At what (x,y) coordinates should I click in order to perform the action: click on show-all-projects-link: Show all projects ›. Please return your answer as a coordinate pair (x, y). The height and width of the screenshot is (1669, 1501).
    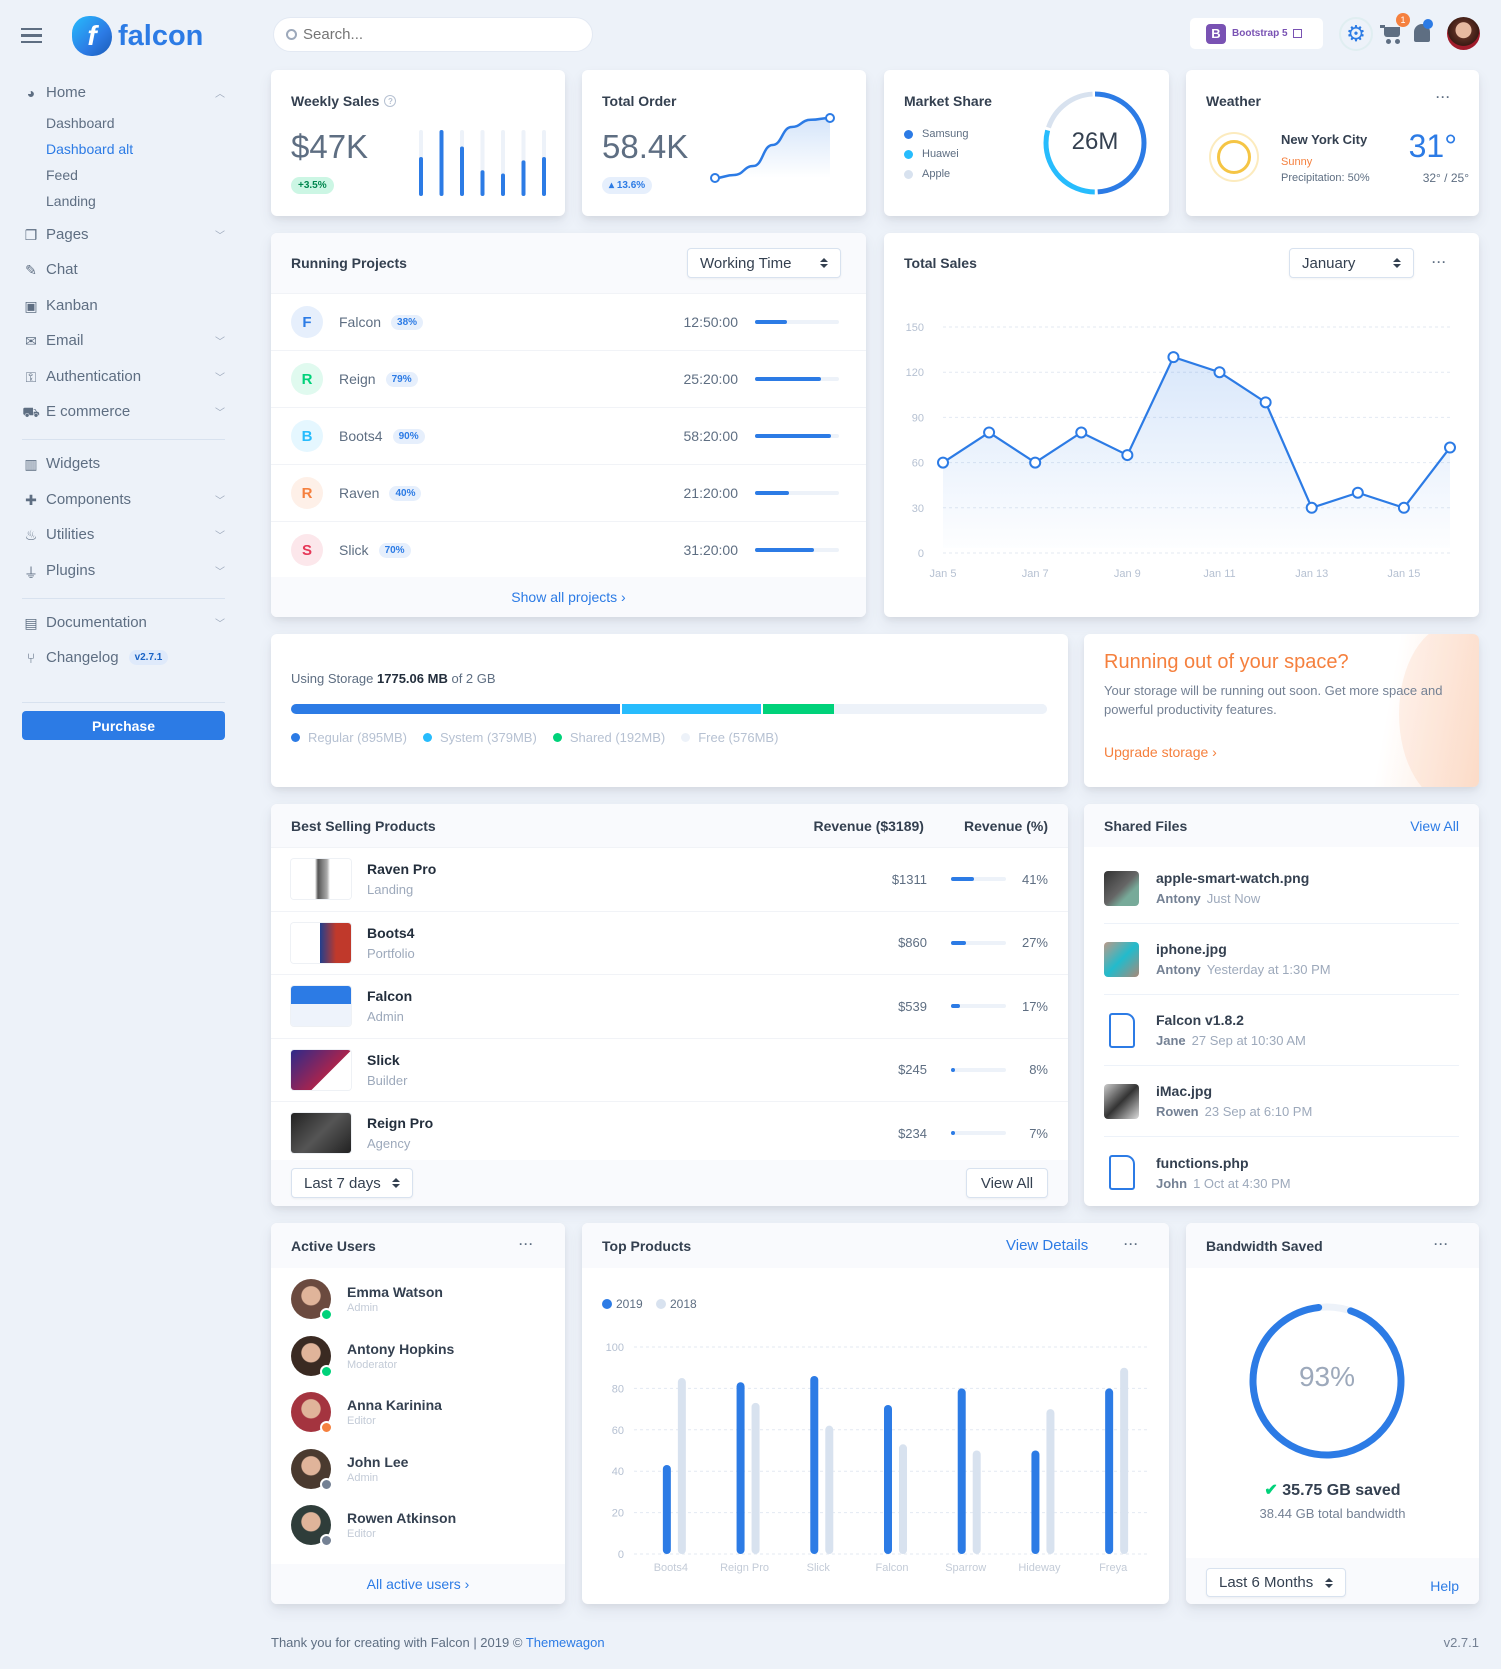
    Looking at the image, I should click on (568, 597).